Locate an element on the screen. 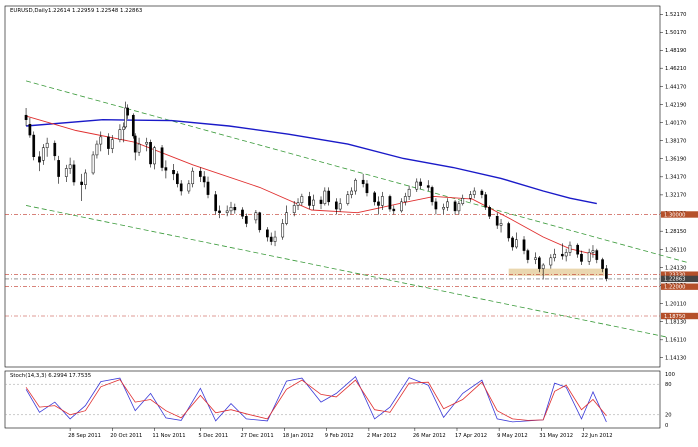 The height and width of the screenshot is (447, 698). x-tick-label: 20 Oct 2011 is located at coordinates (126, 436).